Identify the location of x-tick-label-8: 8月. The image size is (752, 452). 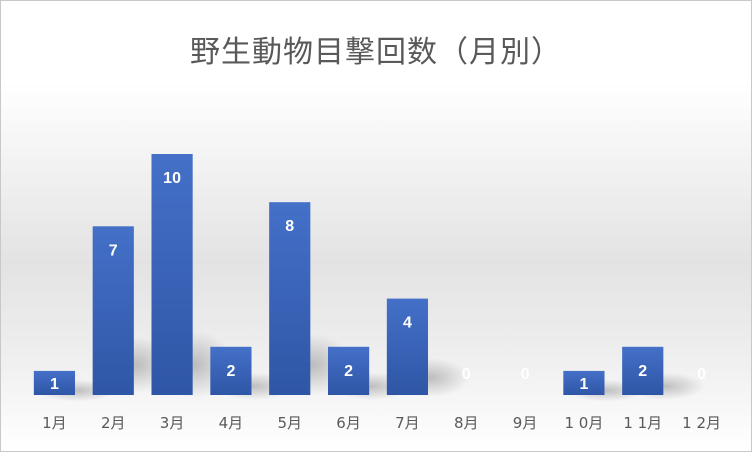
(466, 423).